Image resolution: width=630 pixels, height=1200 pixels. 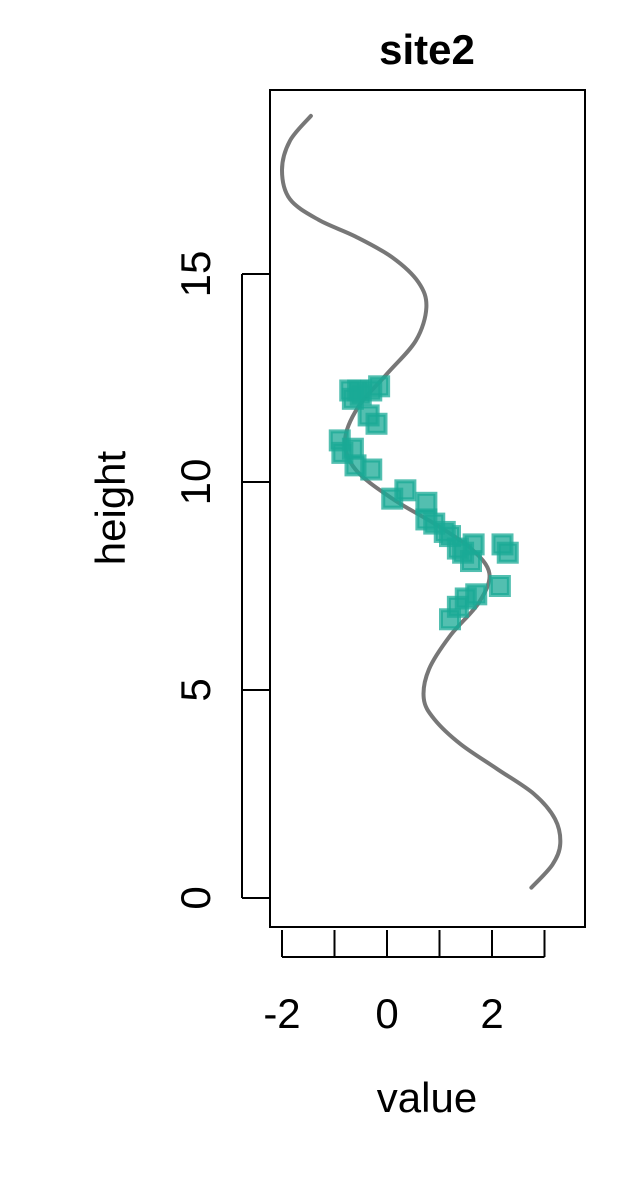 I want to click on y-axis: 0 5 10 15, so click(x=221, y=580).